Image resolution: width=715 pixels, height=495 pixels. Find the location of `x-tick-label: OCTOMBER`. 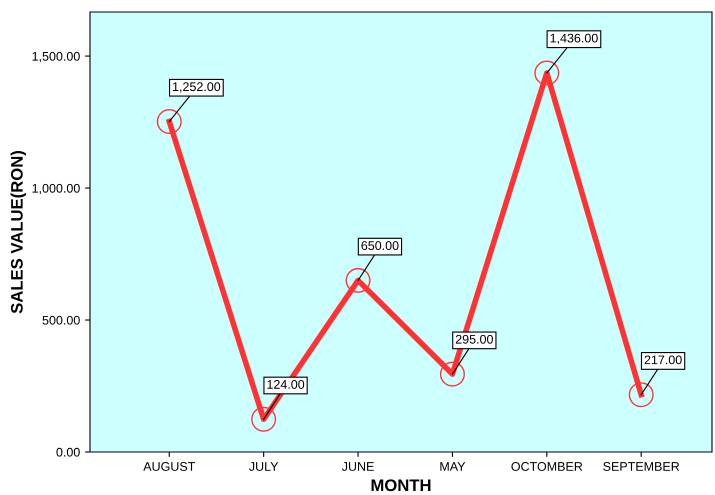

x-tick-label: OCTOMBER is located at coordinates (546, 466).